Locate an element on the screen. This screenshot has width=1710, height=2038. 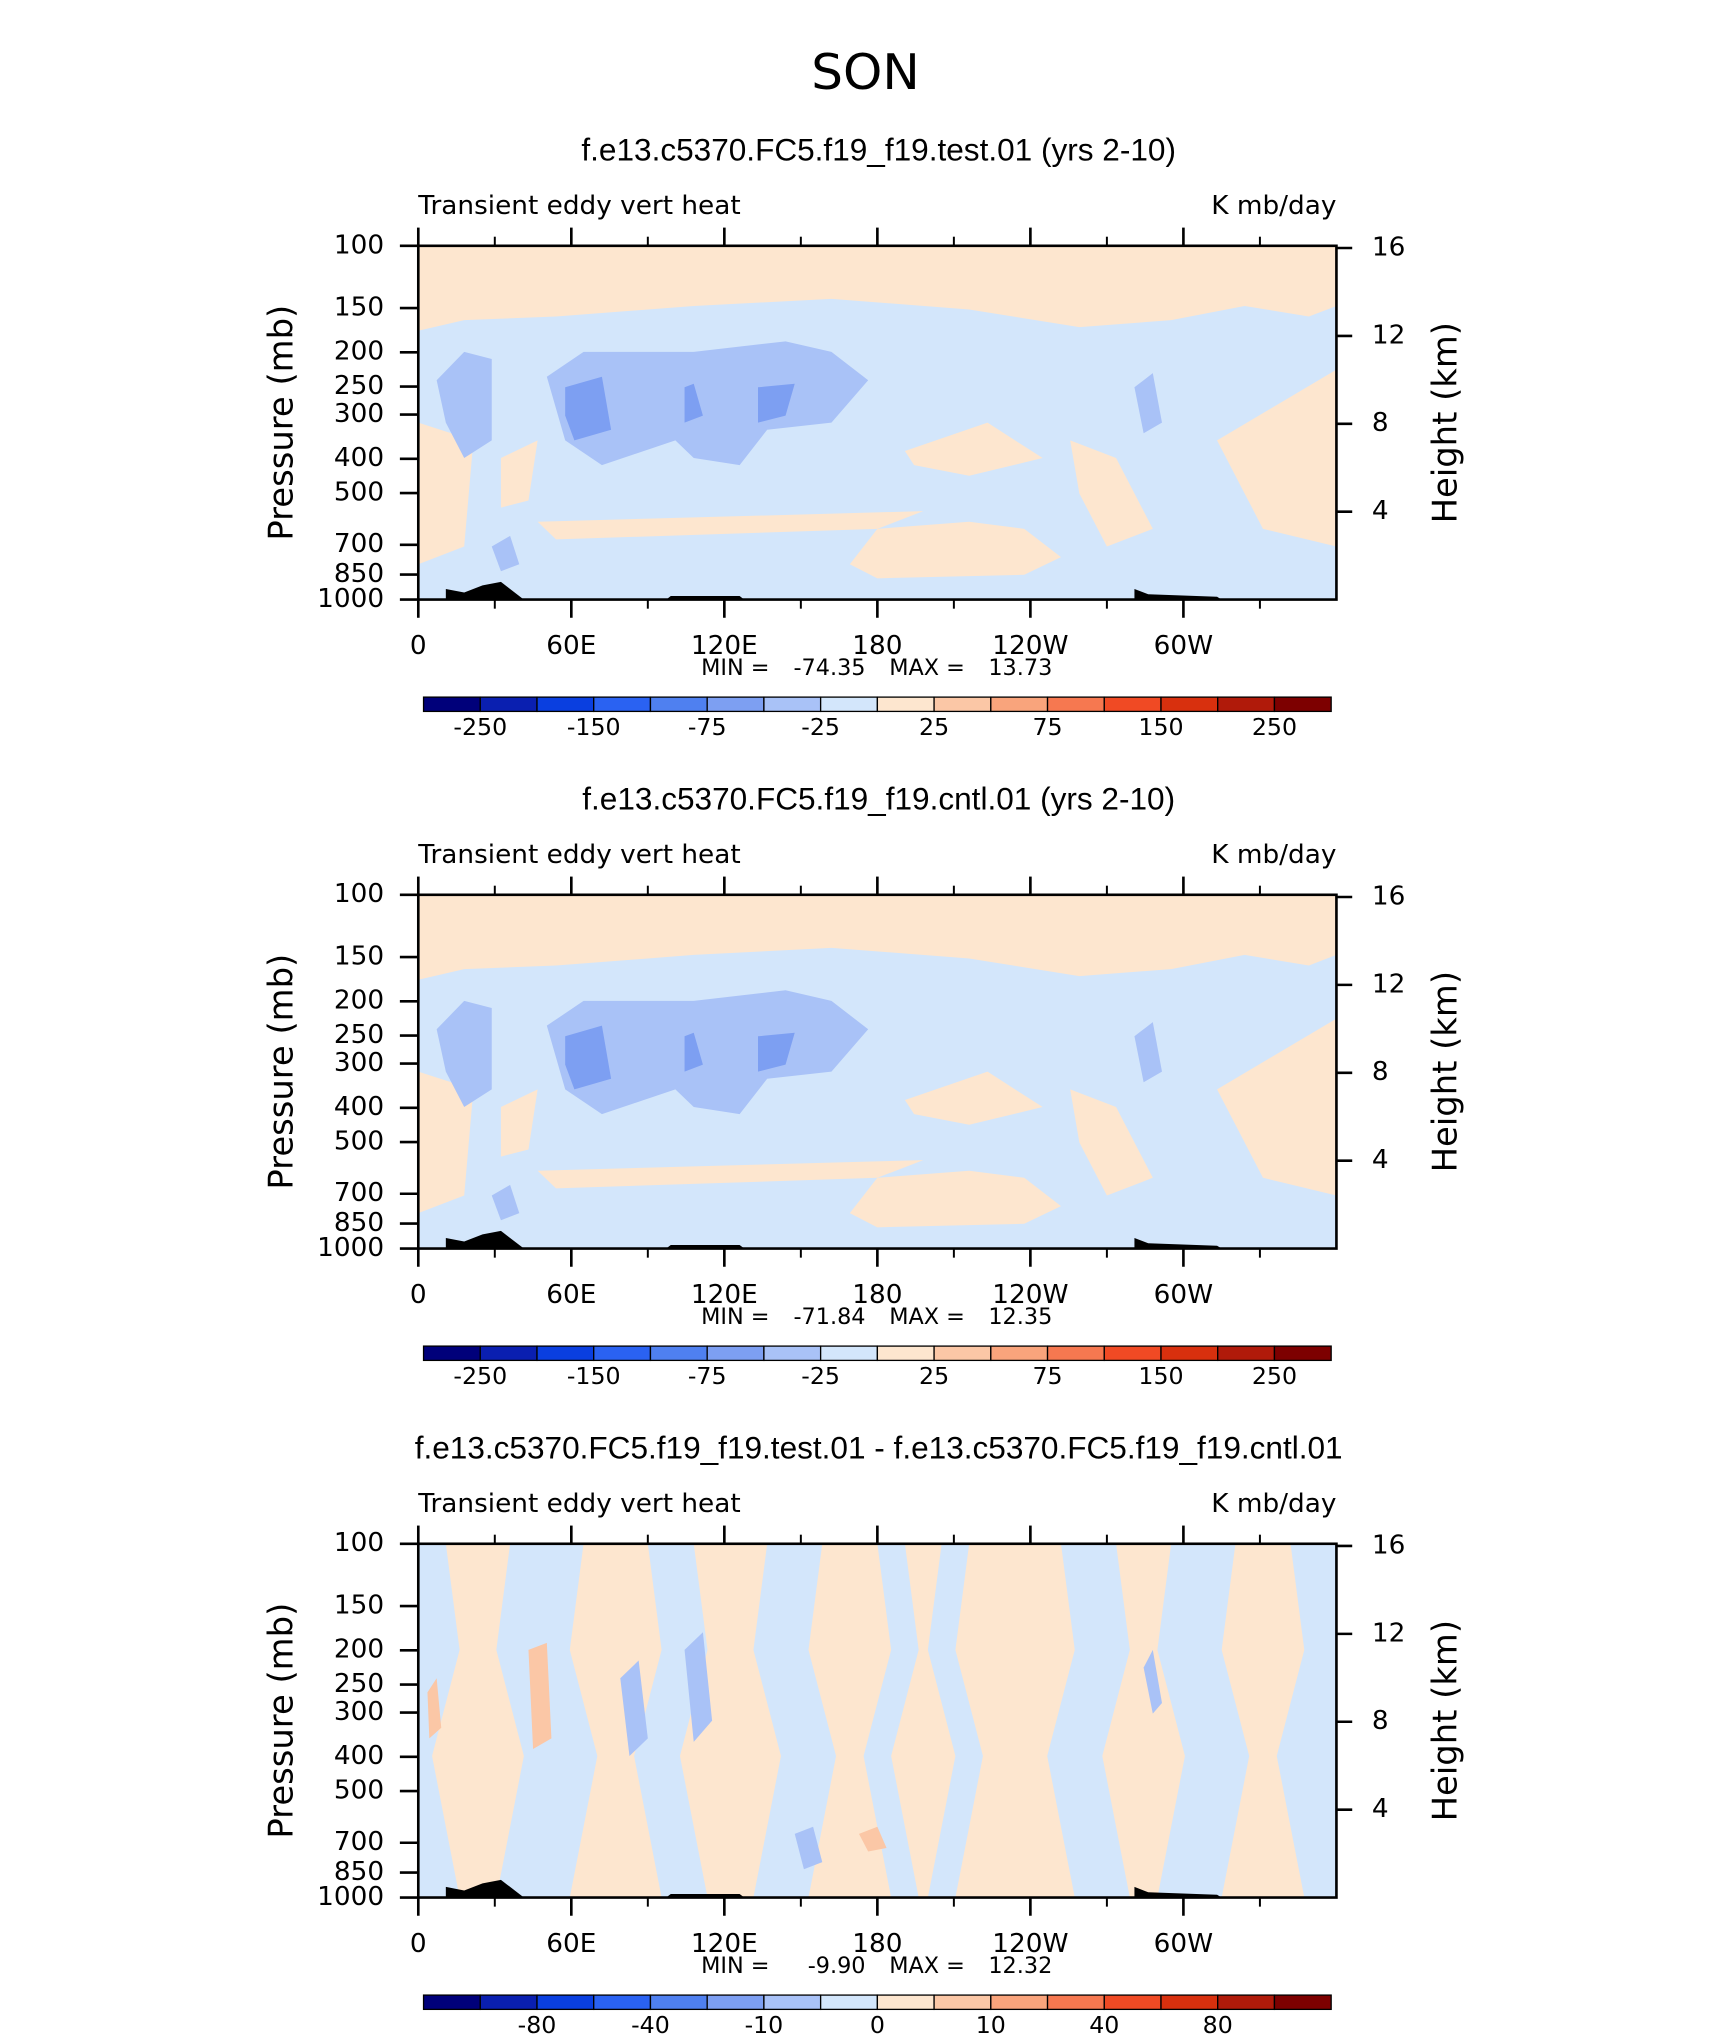
y2-tick-label: 4 is located at coordinates (1380, 1809).